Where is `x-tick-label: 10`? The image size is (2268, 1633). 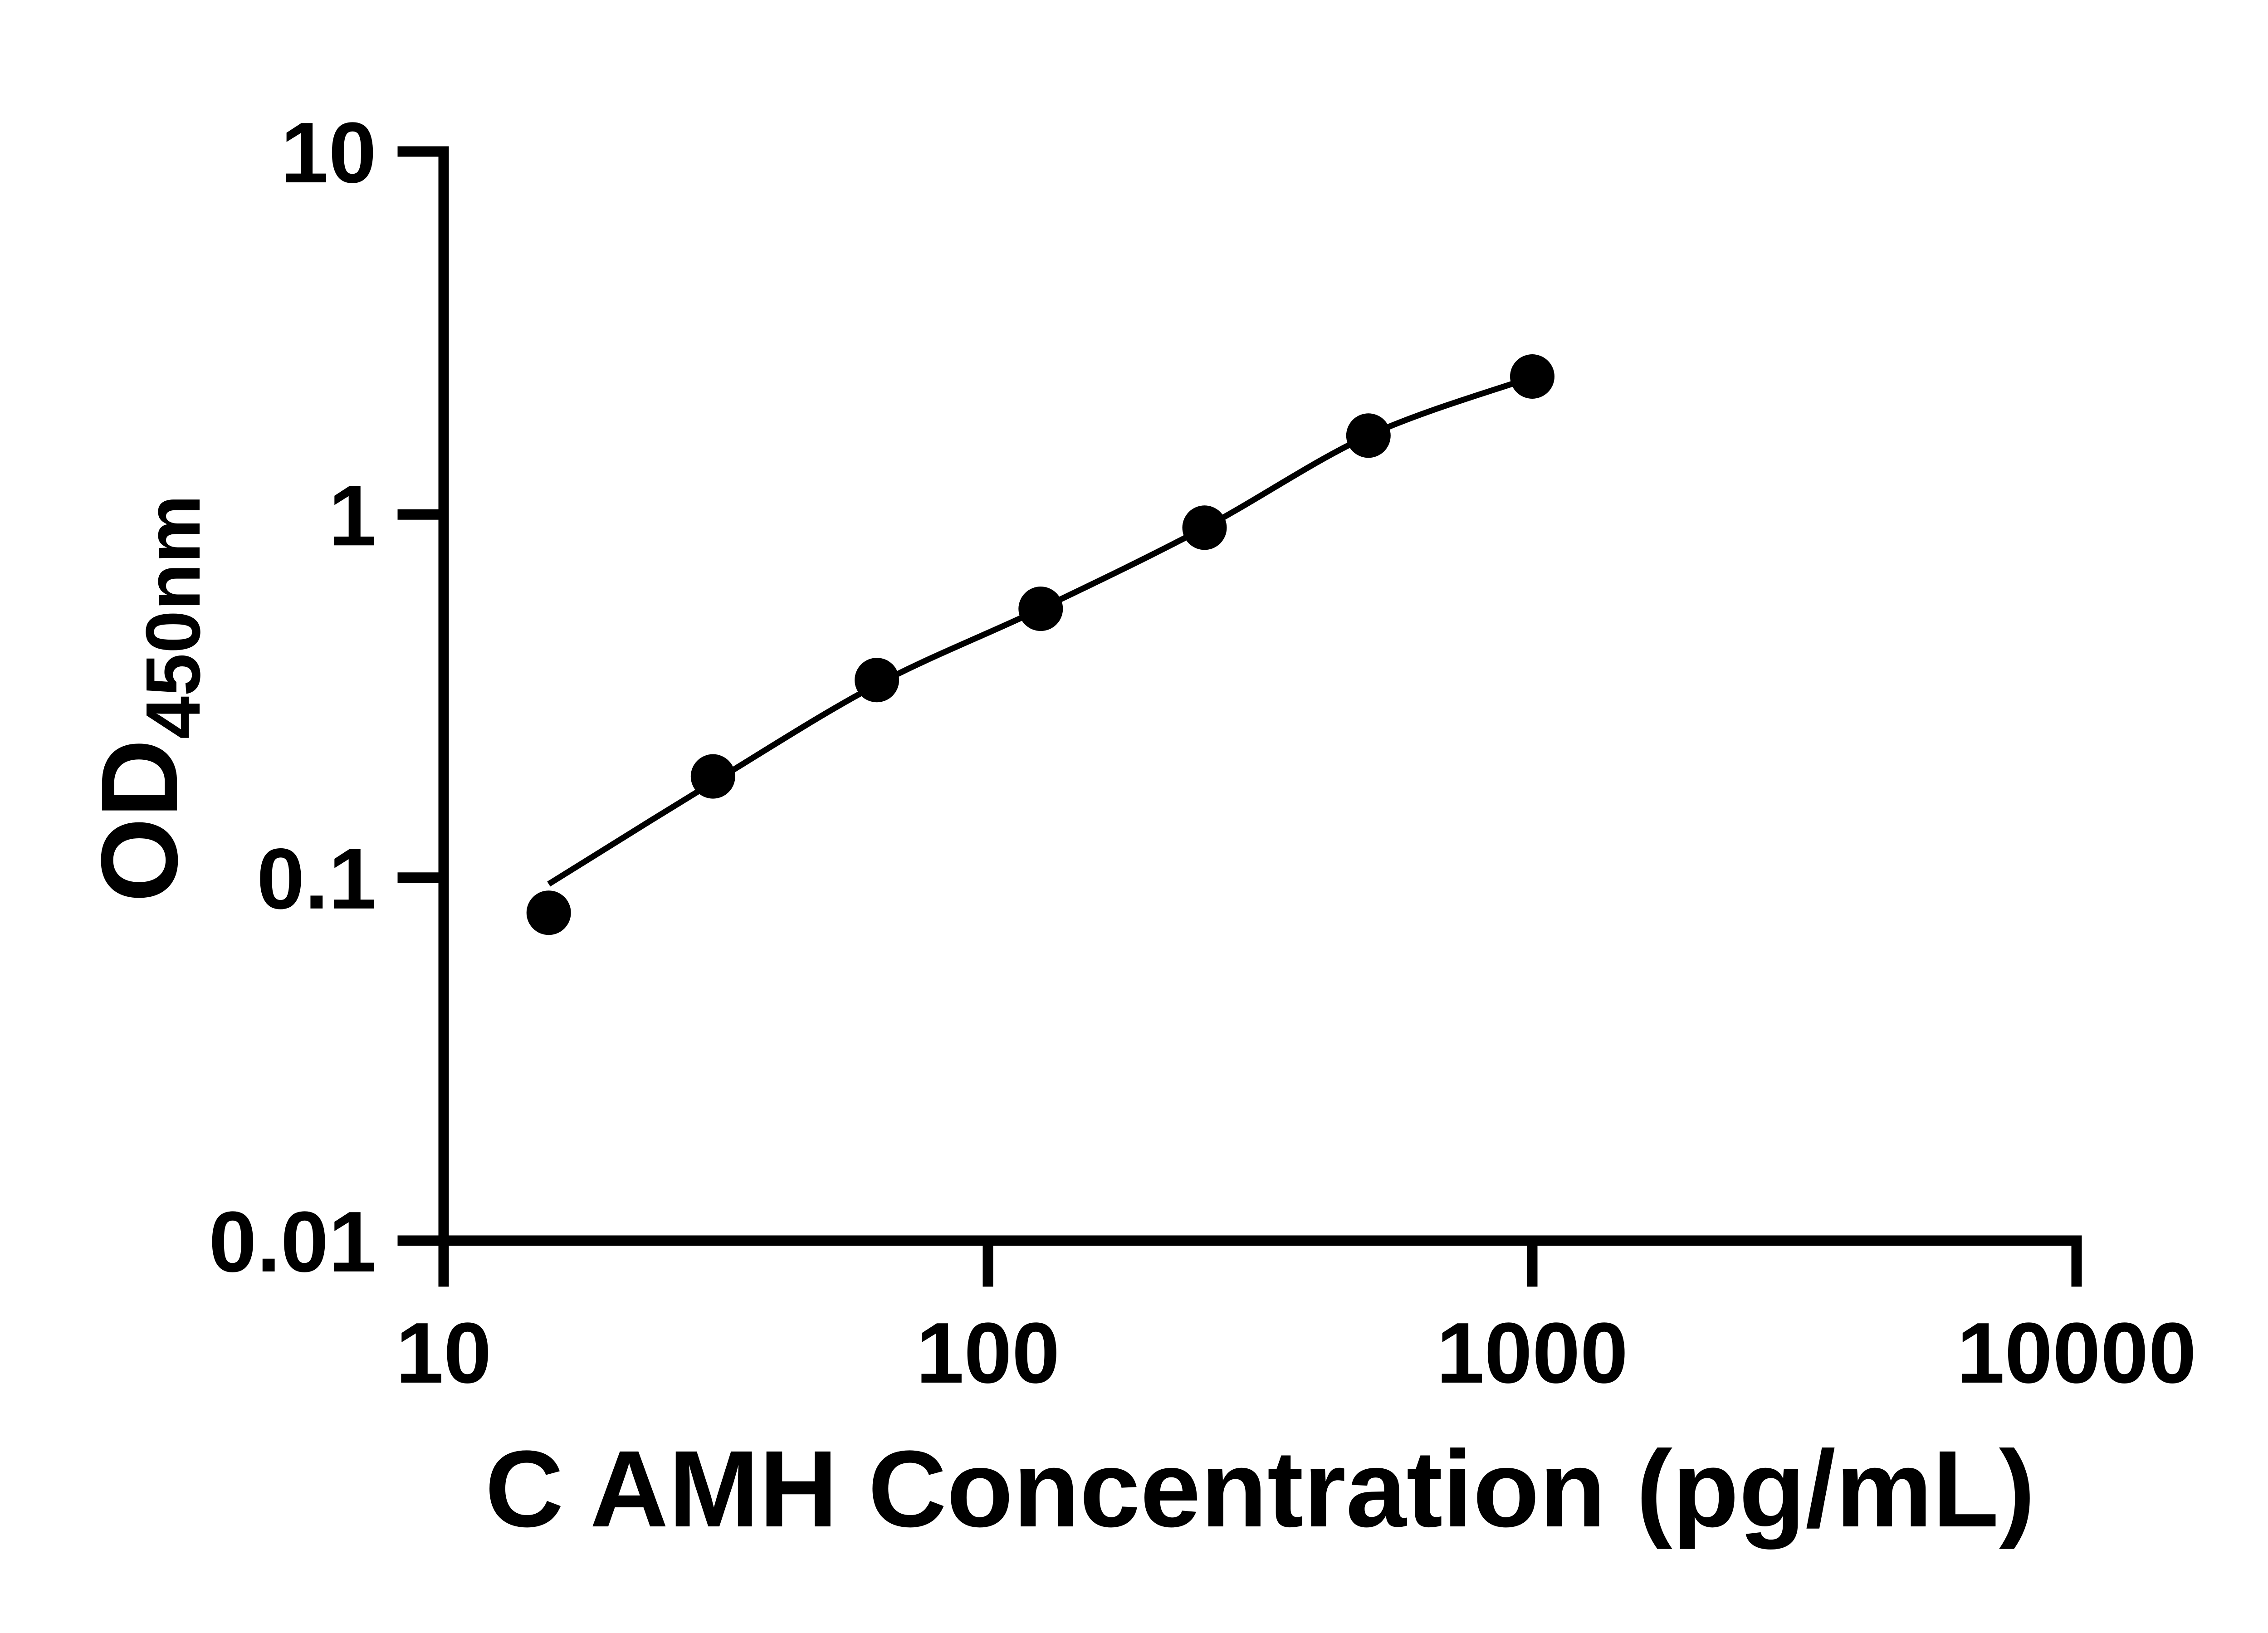
x-tick-label: 10 is located at coordinates (443, 1353).